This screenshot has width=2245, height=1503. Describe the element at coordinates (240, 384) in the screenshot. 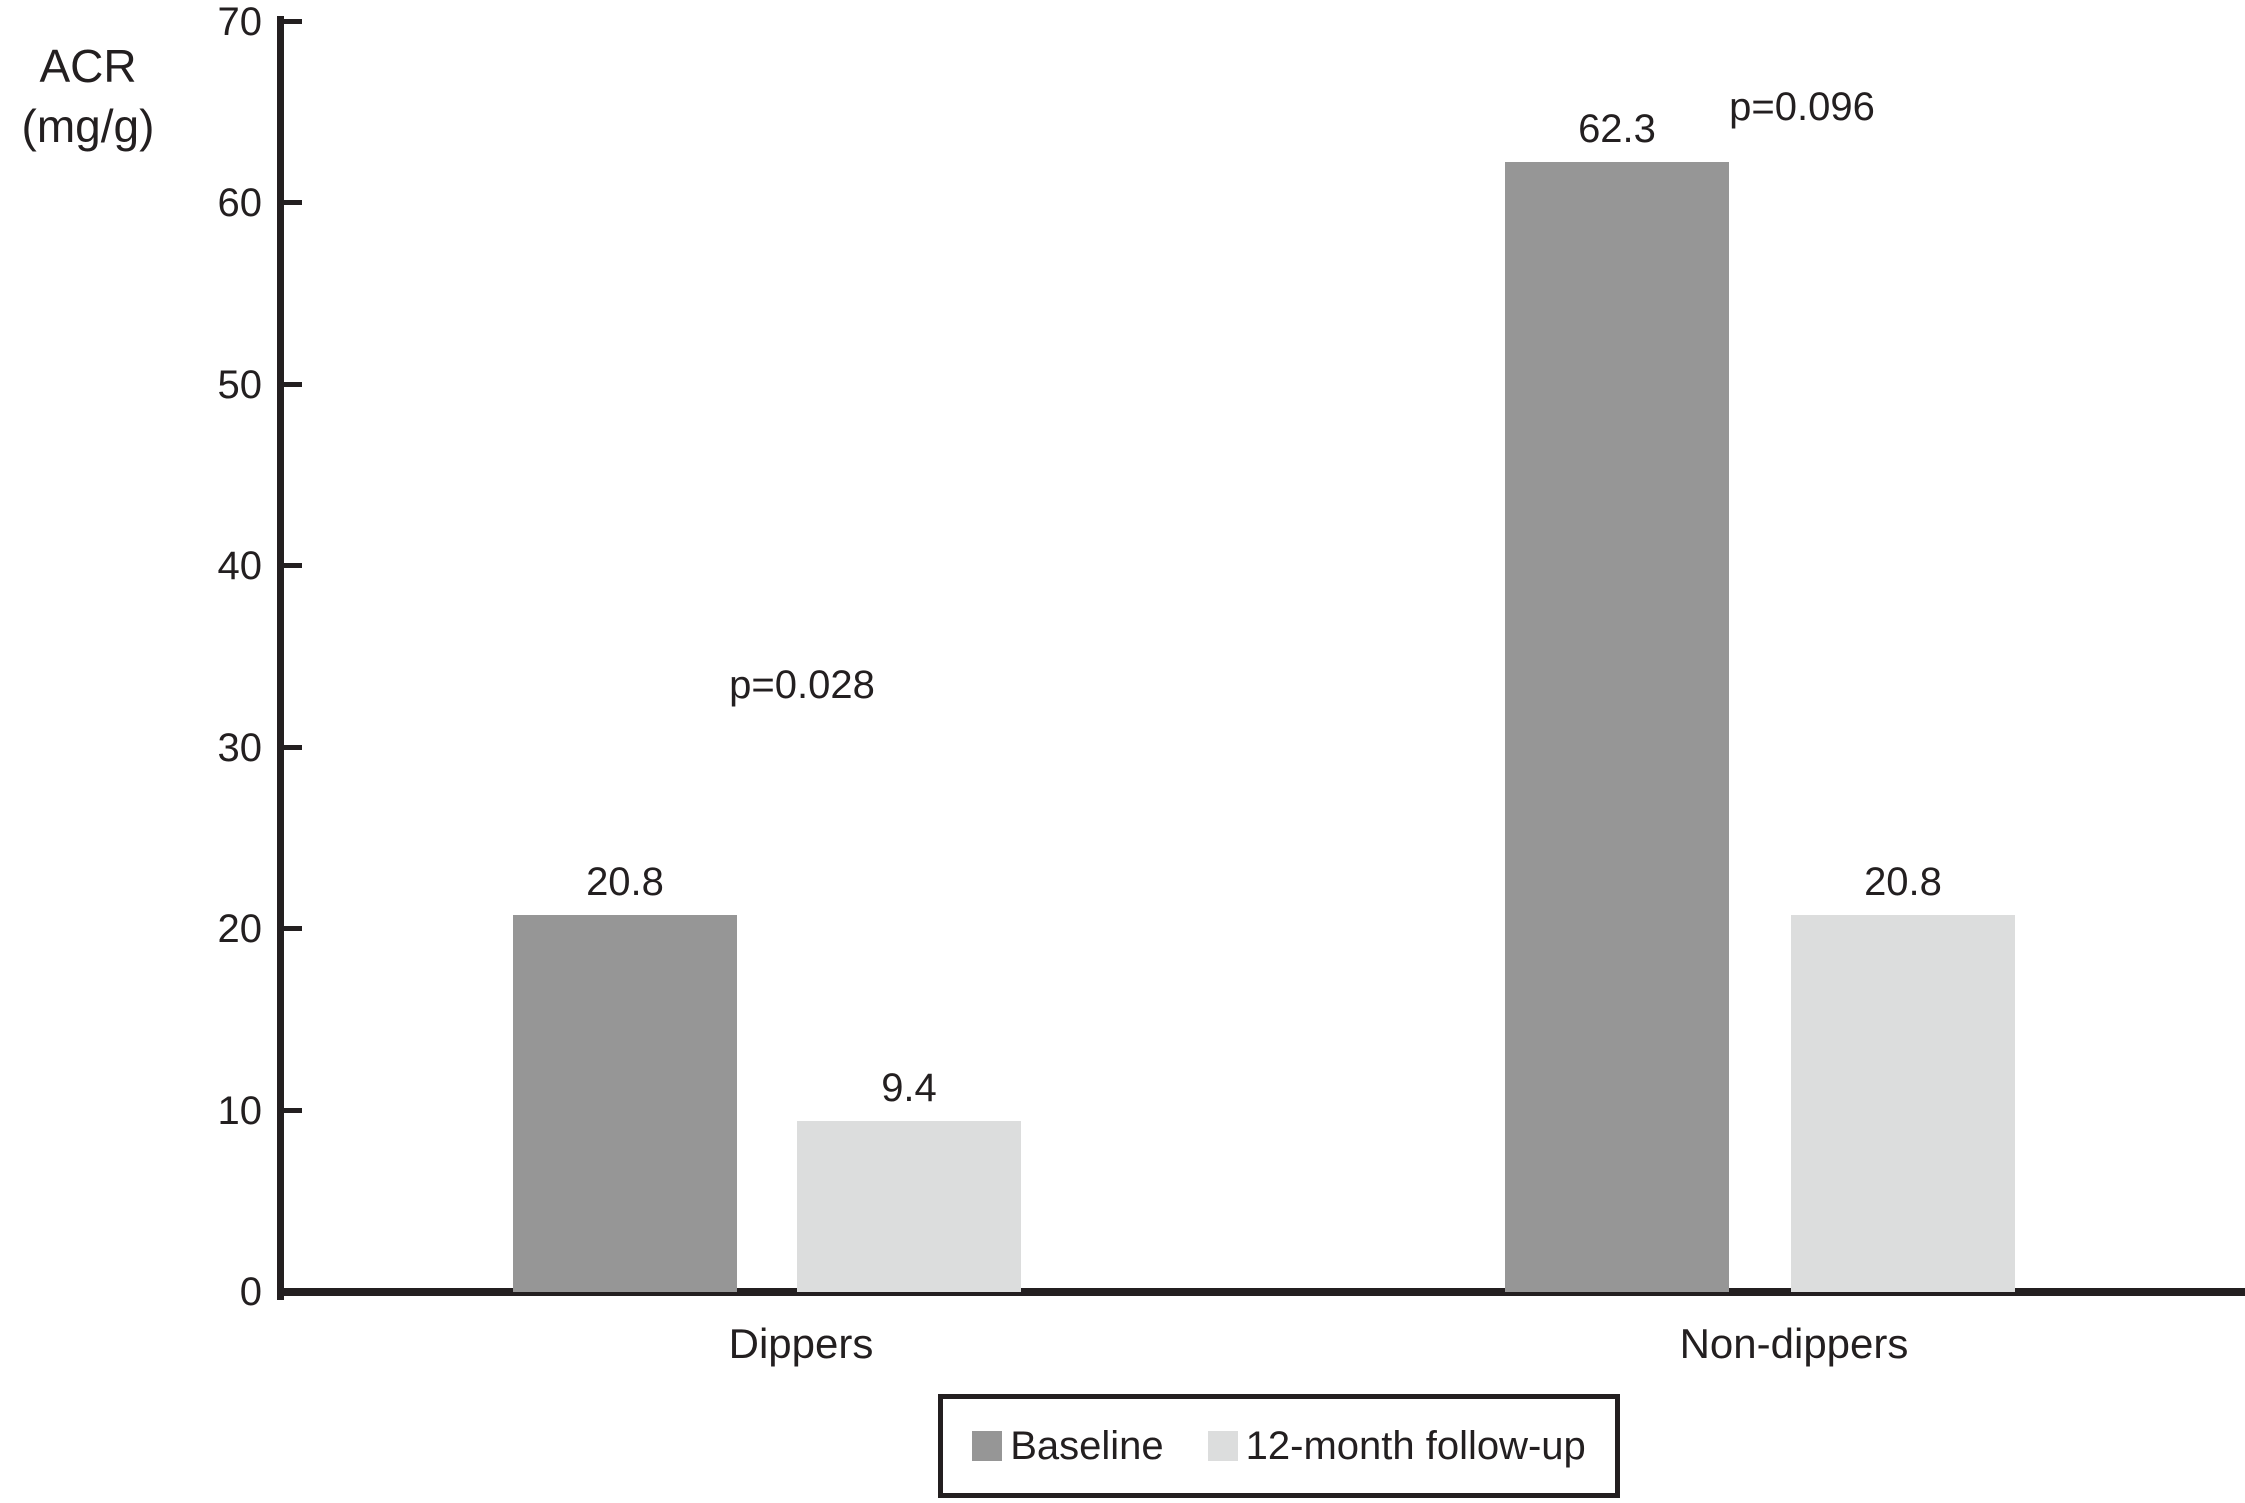

I see `y-tick-label: 50` at that location.